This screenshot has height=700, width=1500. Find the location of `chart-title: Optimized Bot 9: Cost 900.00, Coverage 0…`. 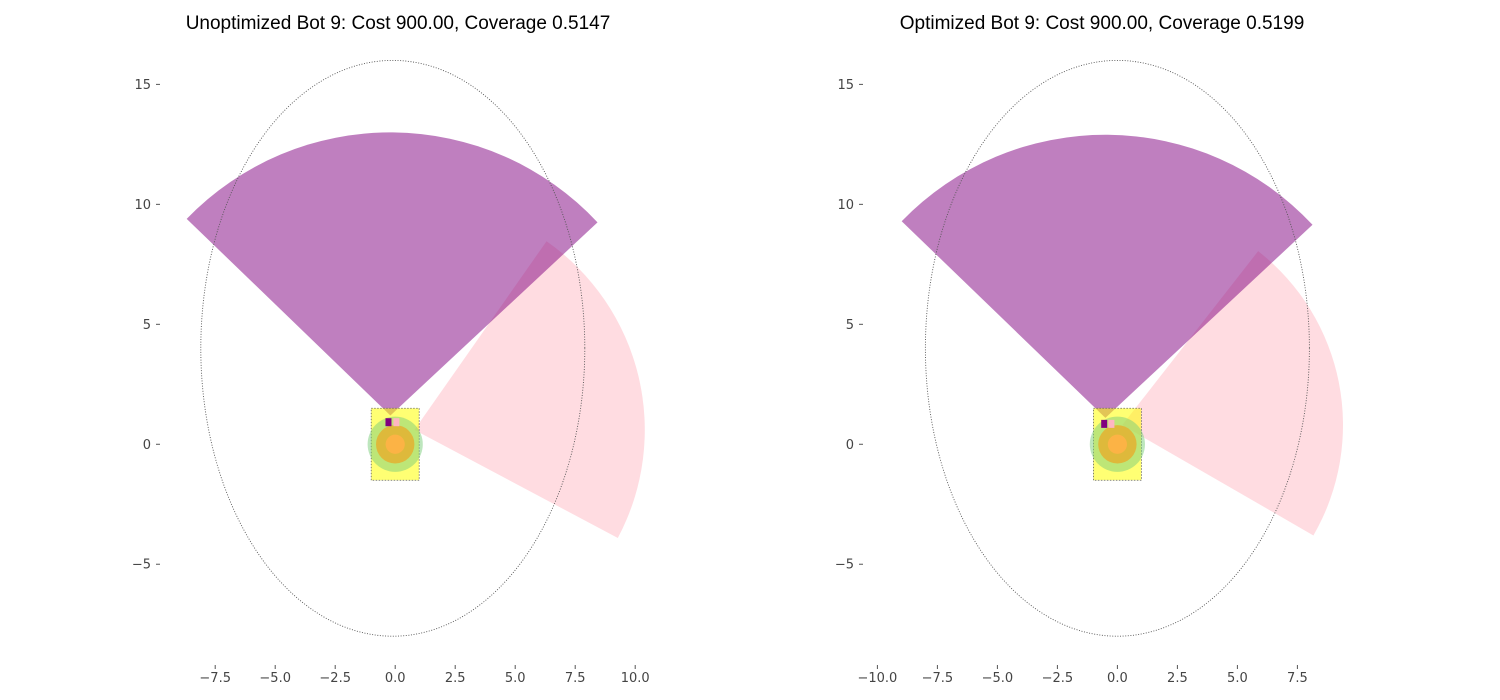

chart-title: Optimized Bot 9: Cost 900.00, Coverage 0… is located at coordinates (1102, 23).